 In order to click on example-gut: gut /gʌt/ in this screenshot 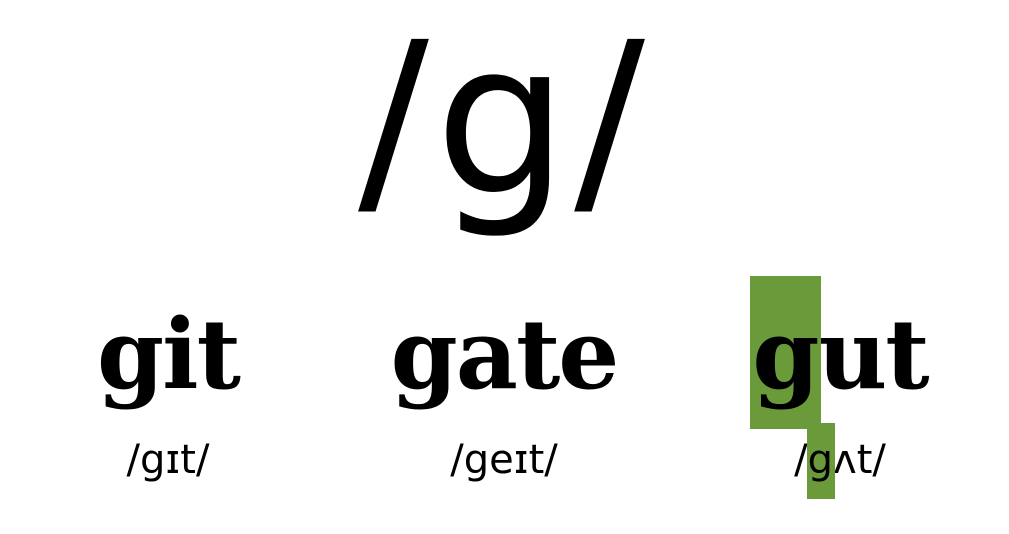, I will do `click(840, 400)`.